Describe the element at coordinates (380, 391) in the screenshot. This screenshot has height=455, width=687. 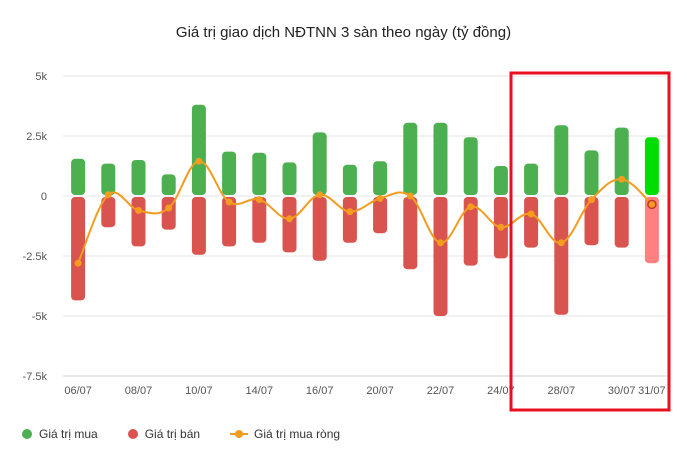
I see `x-tick-label: 20/07` at that location.